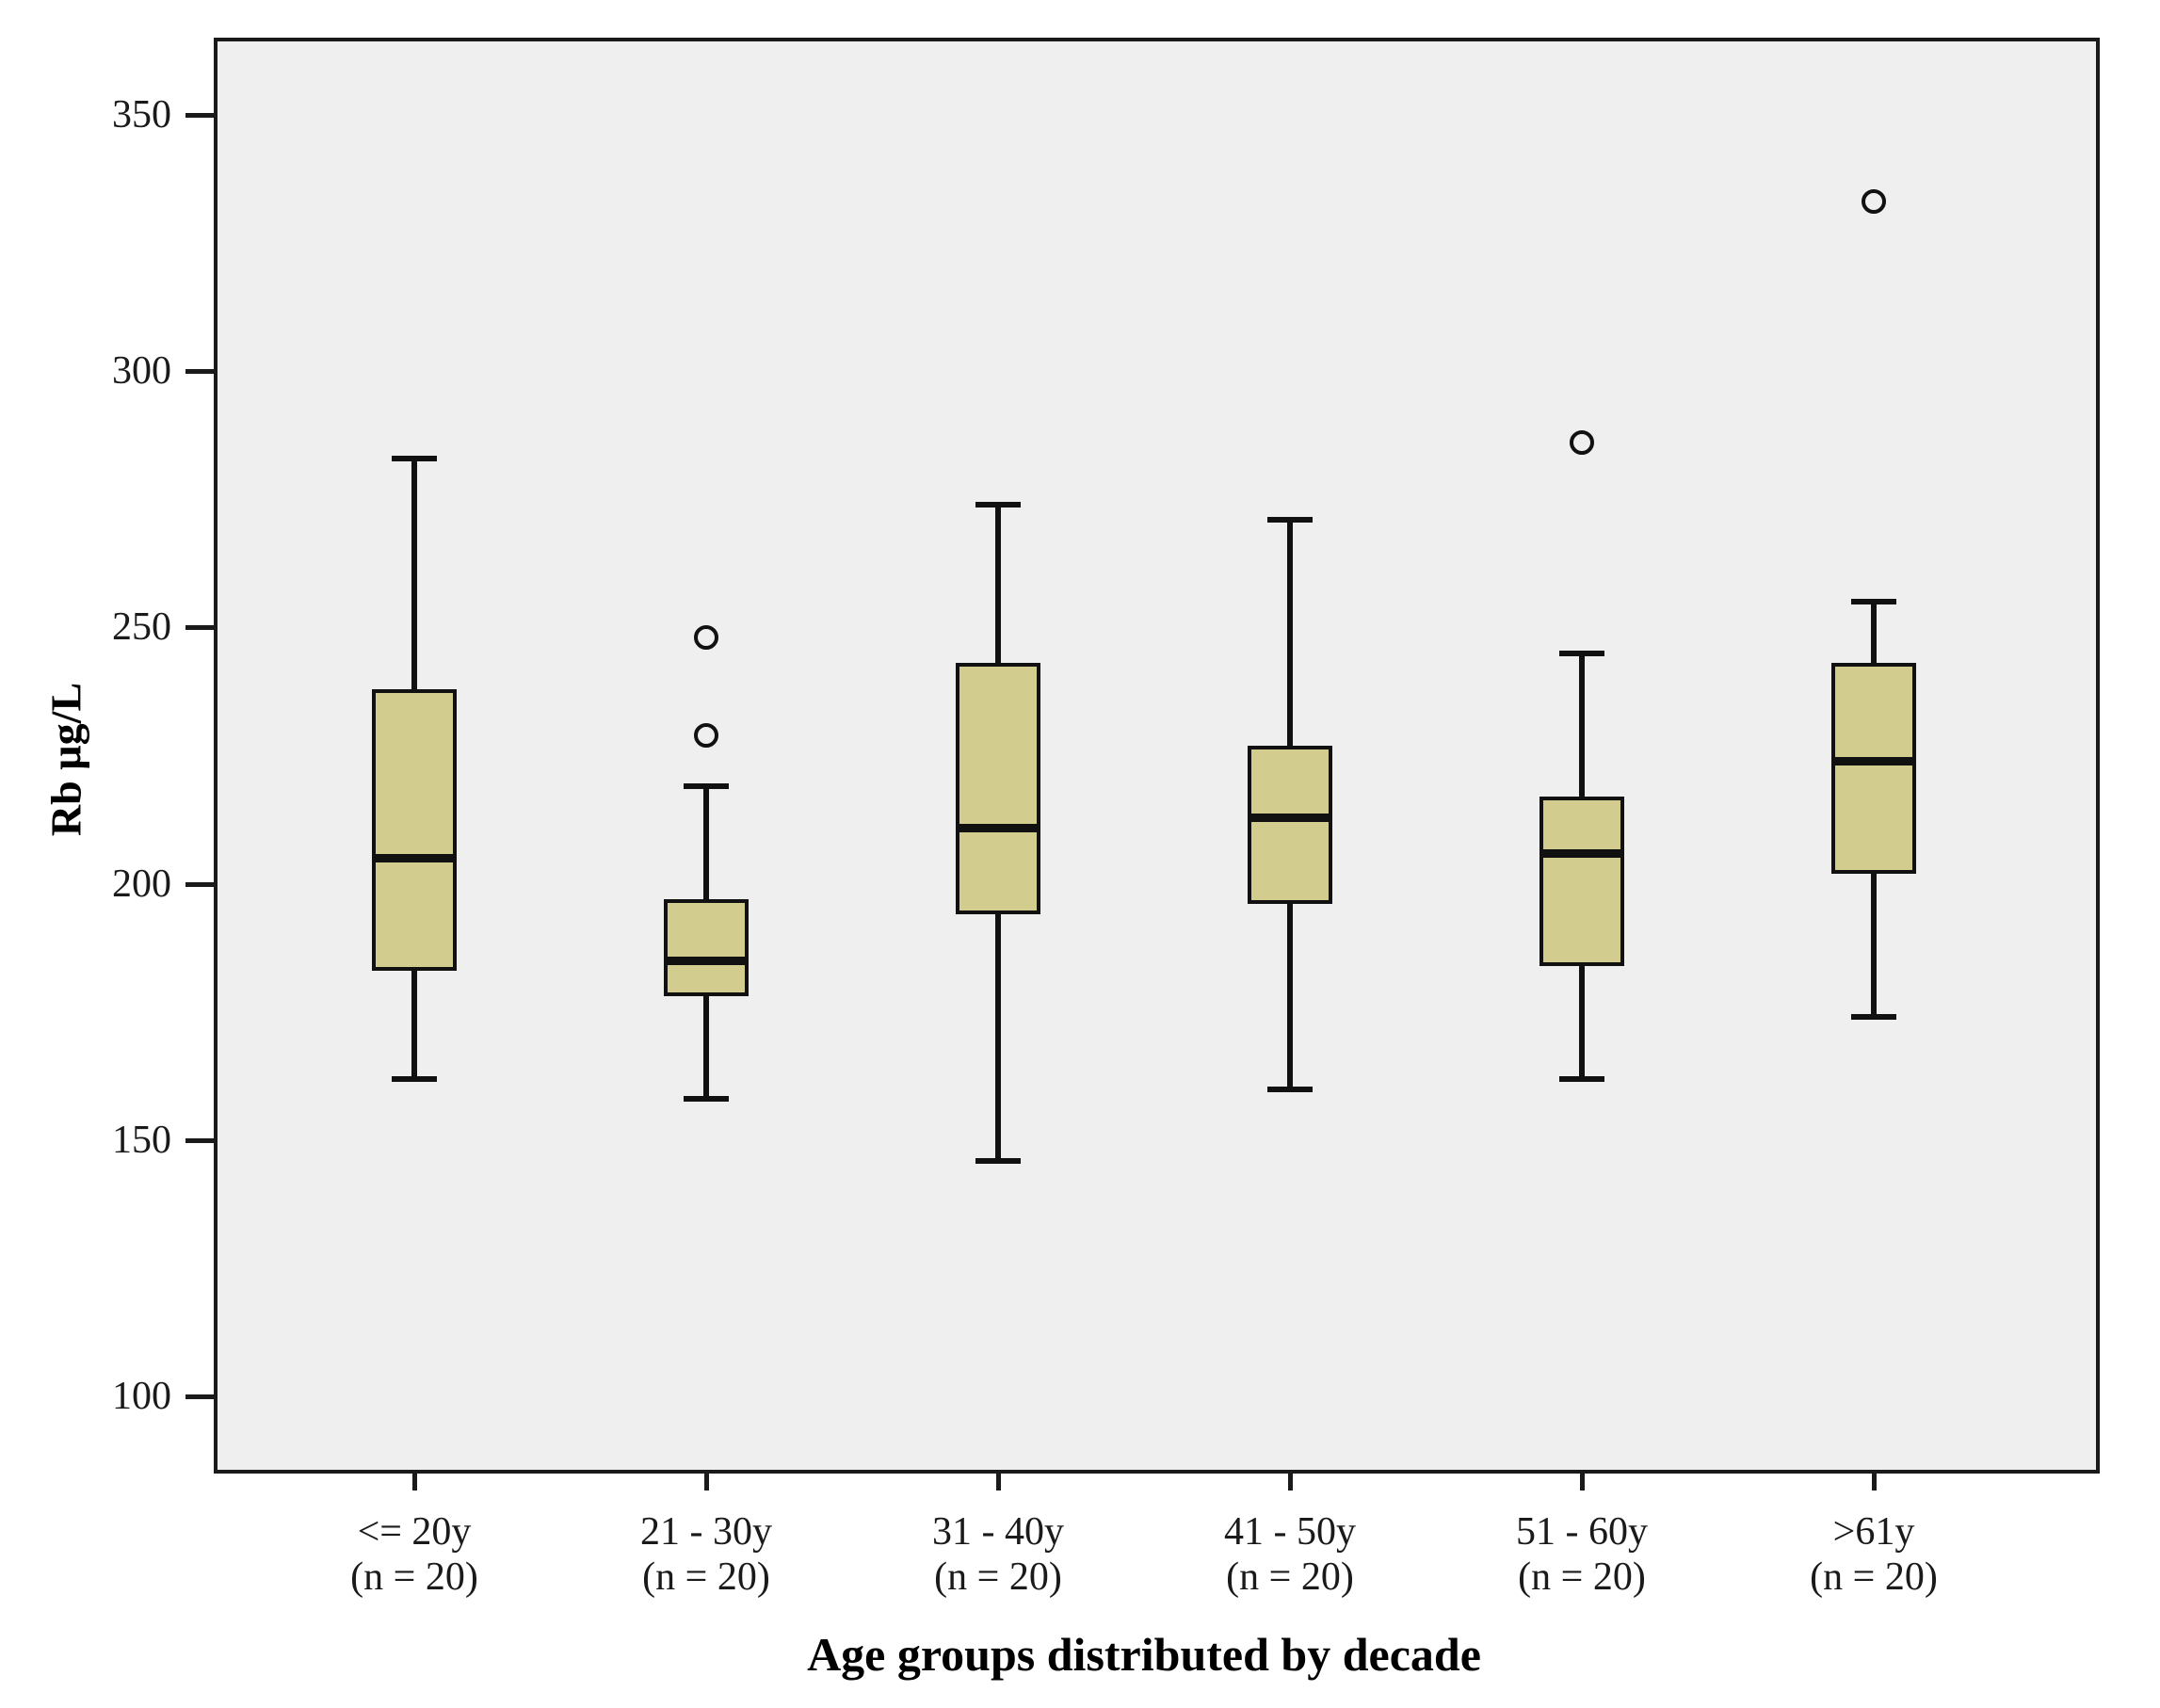 The width and height of the screenshot is (2160, 1708). What do you see at coordinates (1874, 1532) in the screenshot?
I see `x-category-range: >61y` at bounding box center [1874, 1532].